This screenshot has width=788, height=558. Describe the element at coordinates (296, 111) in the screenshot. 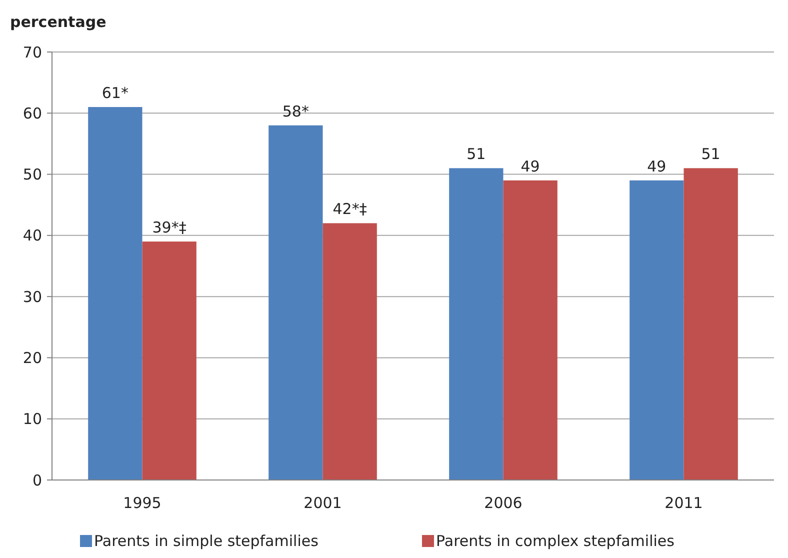

I see `data-label: 58*` at that location.